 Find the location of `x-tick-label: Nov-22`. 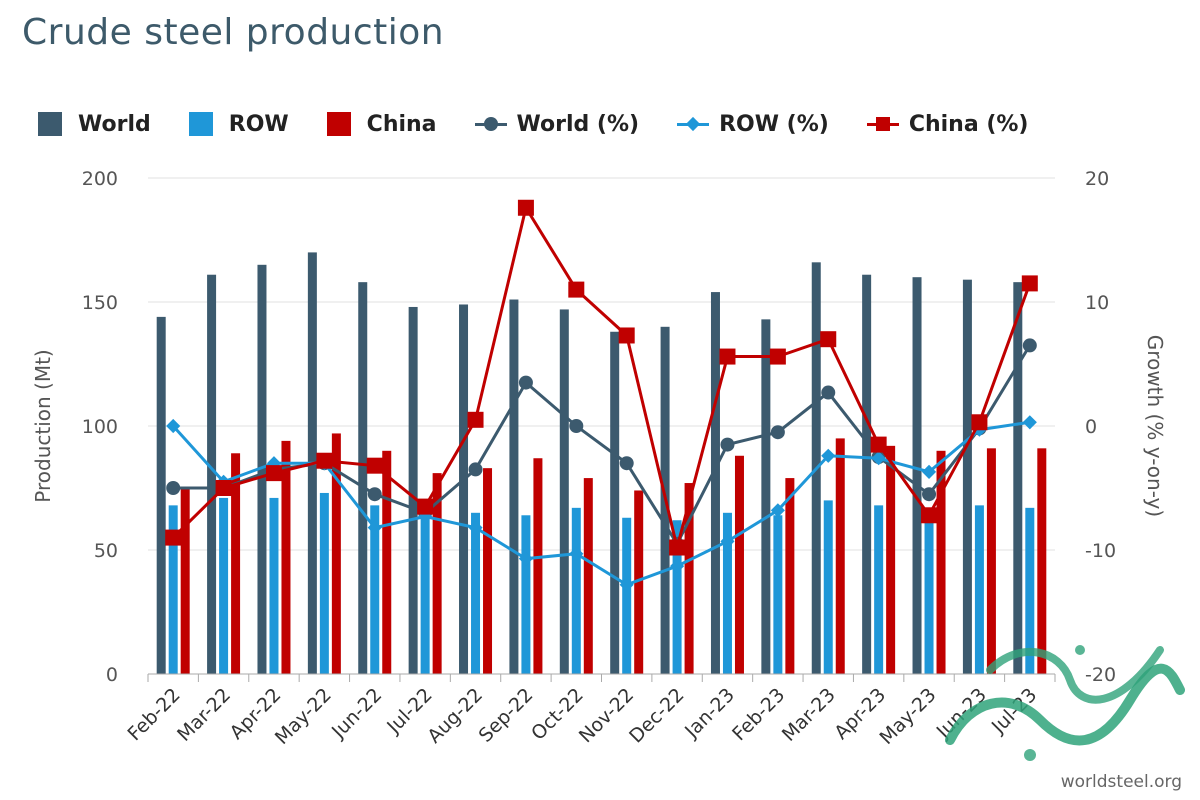

x-tick-label: Nov-22 is located at coordinates (606, 715).